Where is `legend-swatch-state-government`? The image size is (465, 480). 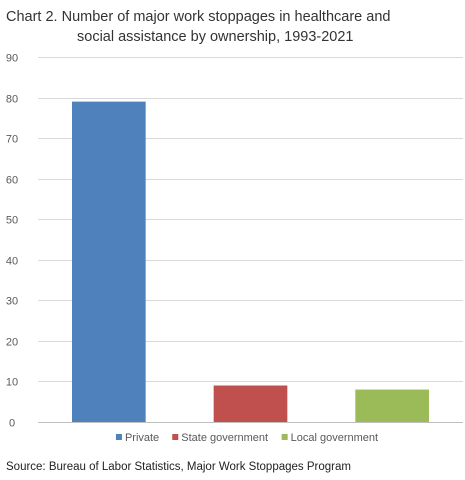 legend-swatch-state-government is located at coordinates (175, 437).